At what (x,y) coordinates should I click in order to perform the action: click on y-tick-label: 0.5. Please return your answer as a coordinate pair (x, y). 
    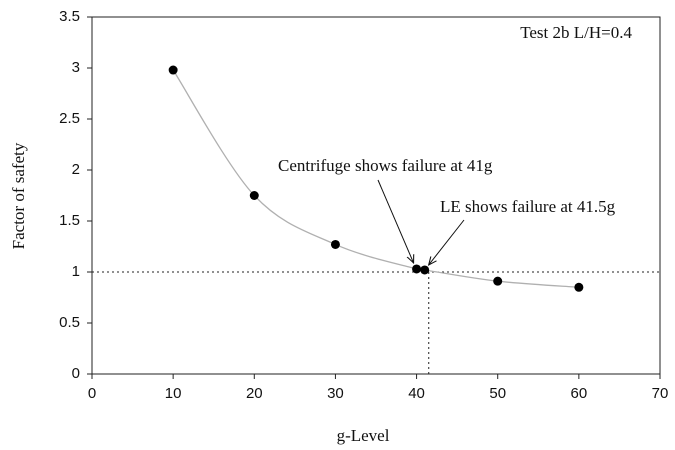
    Looking at the image, I should click on (69, 322).